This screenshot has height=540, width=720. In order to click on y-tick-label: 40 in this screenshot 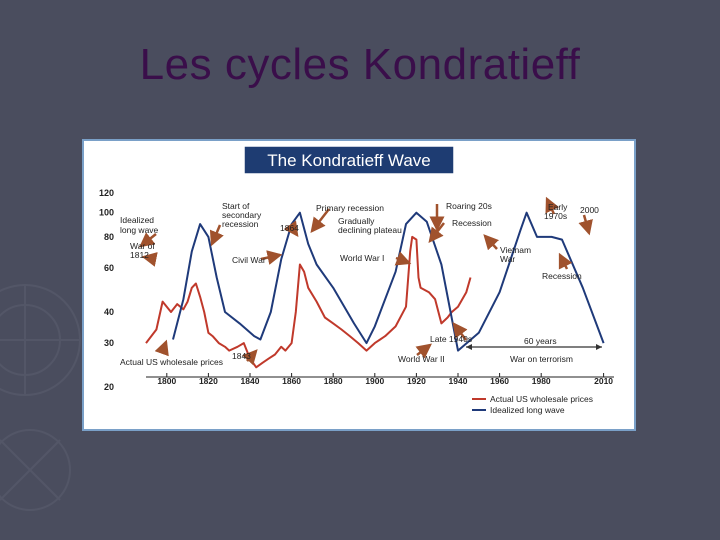, I will do `click(109, 312)`.